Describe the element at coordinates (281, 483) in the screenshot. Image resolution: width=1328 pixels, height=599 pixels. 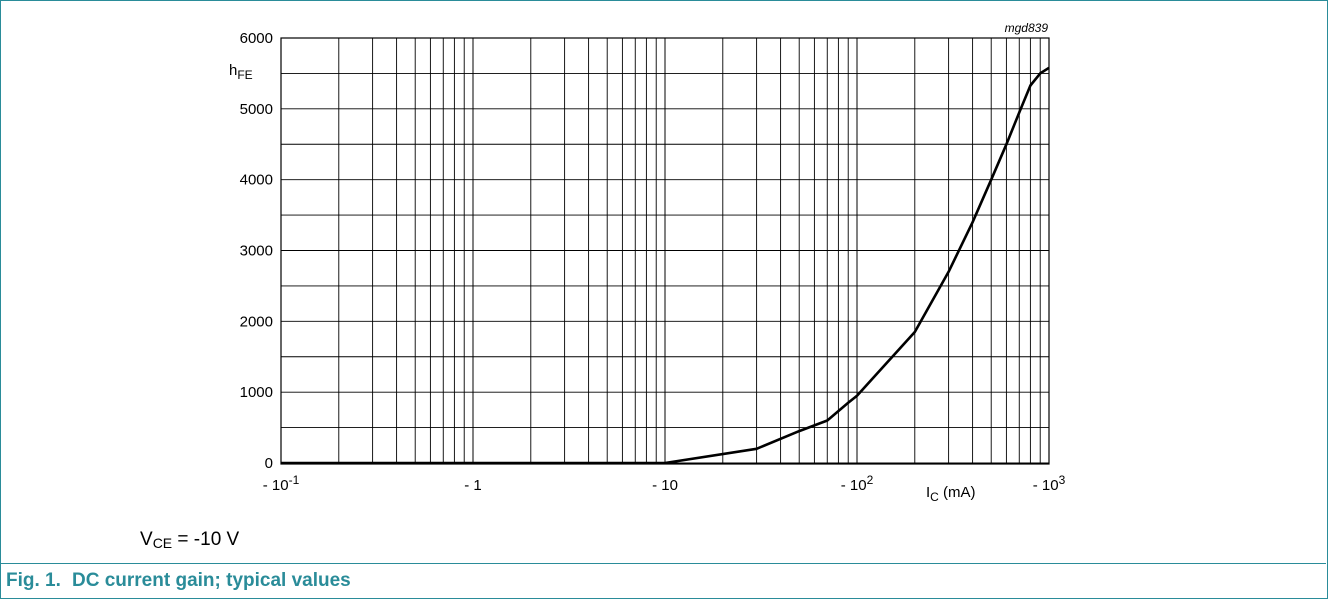
I see `x-tick-label: - 10-1` at that location.